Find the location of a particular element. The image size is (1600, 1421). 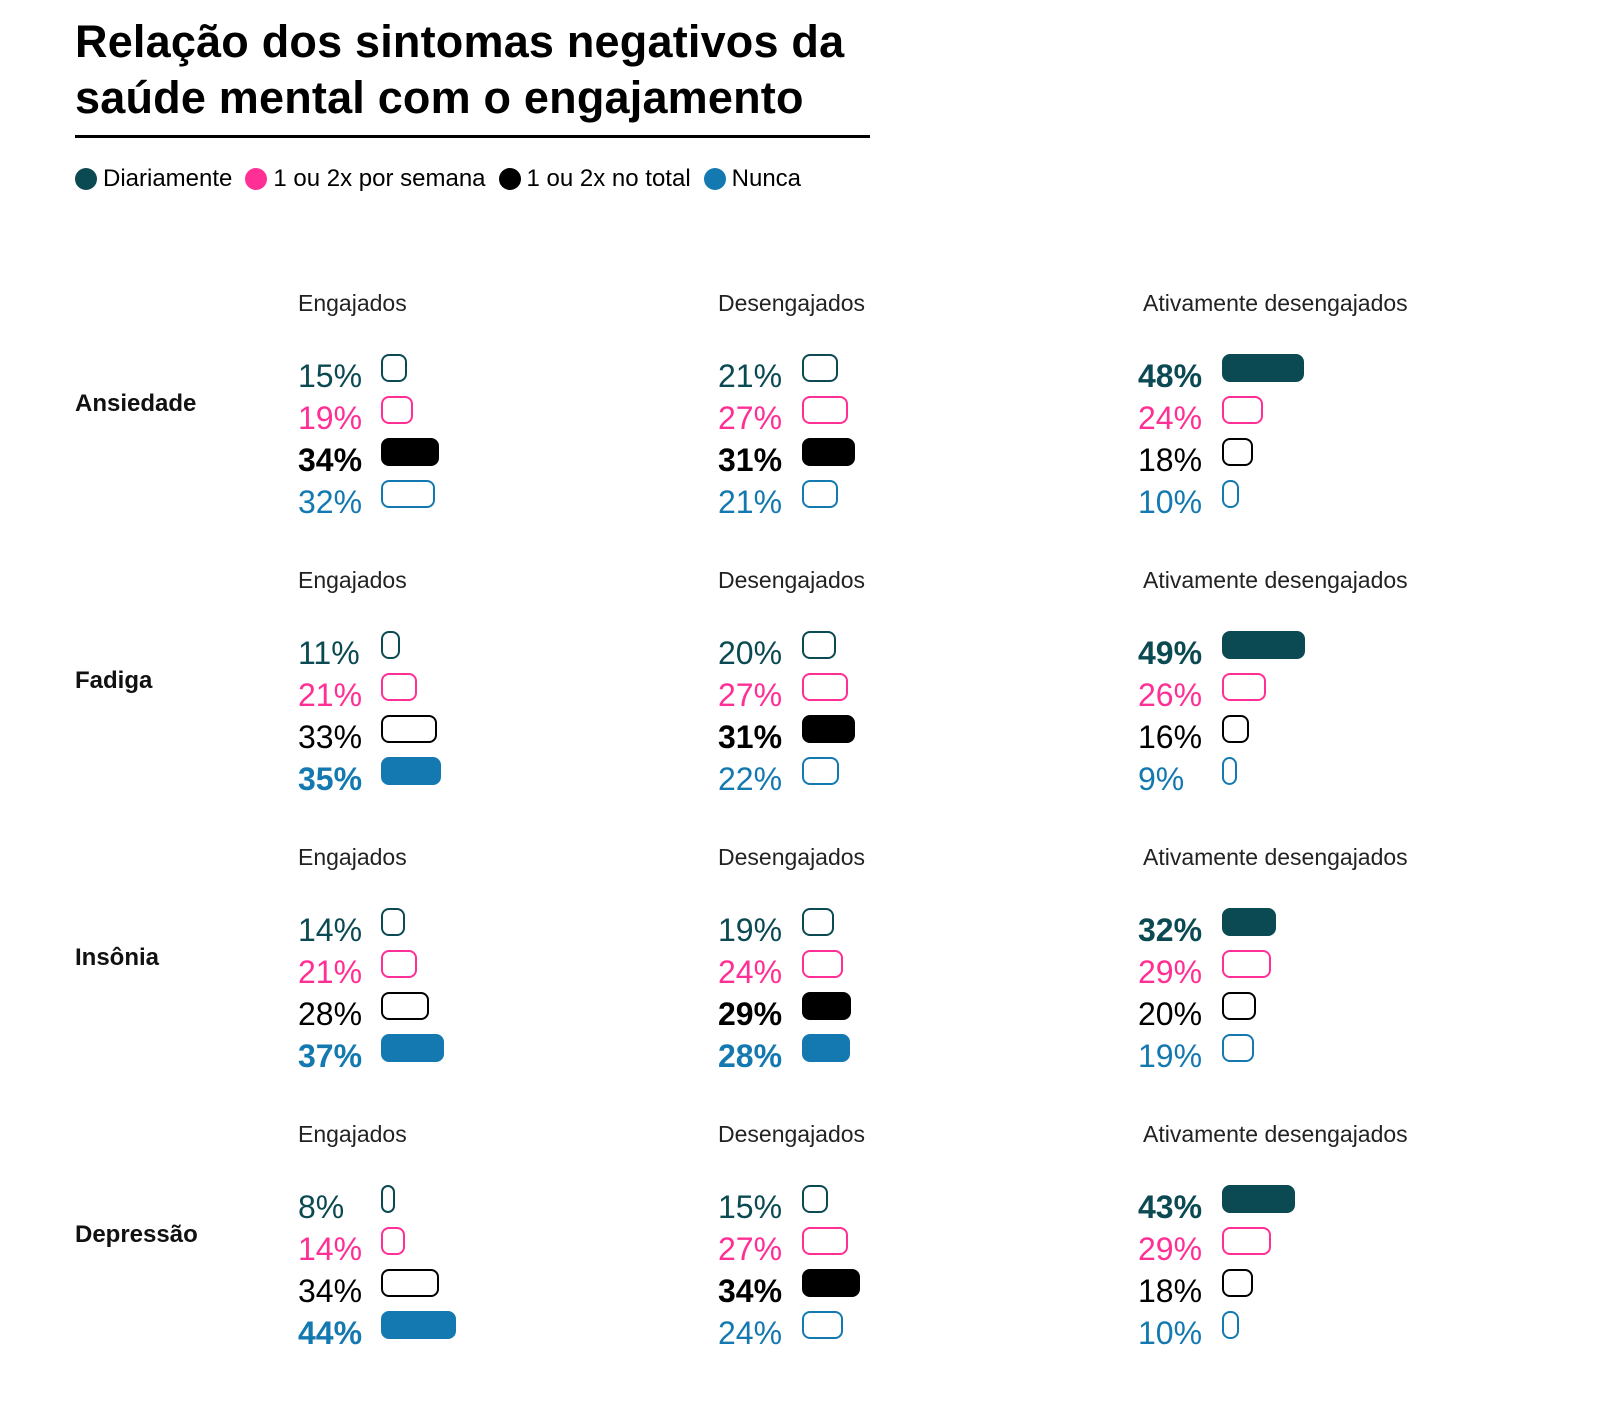

data-label: 26% is located at coordinates (1170, 695).